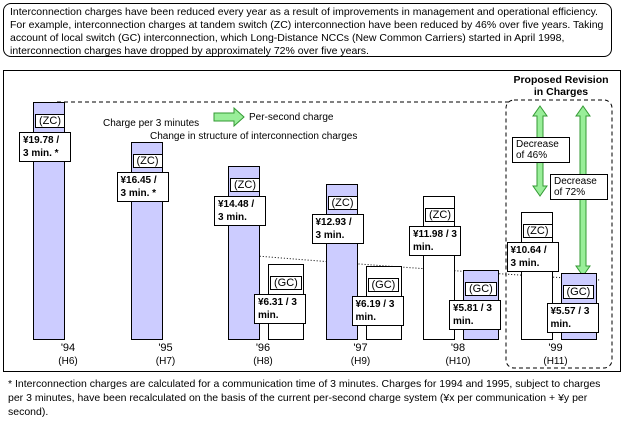 The width and height of the screenshot is (625, 422). I want to click on x-tick-sublabel: (H10), so click(458, 361).